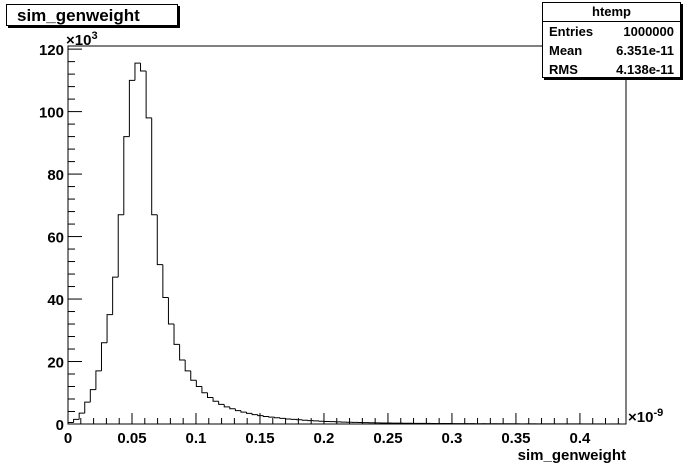 Image resolution: width=696 pixels, height=472 pixels. Describe the element at coordinates (580, 438) in the screenshot. I see `x-tick-label: 0.4` at that location.